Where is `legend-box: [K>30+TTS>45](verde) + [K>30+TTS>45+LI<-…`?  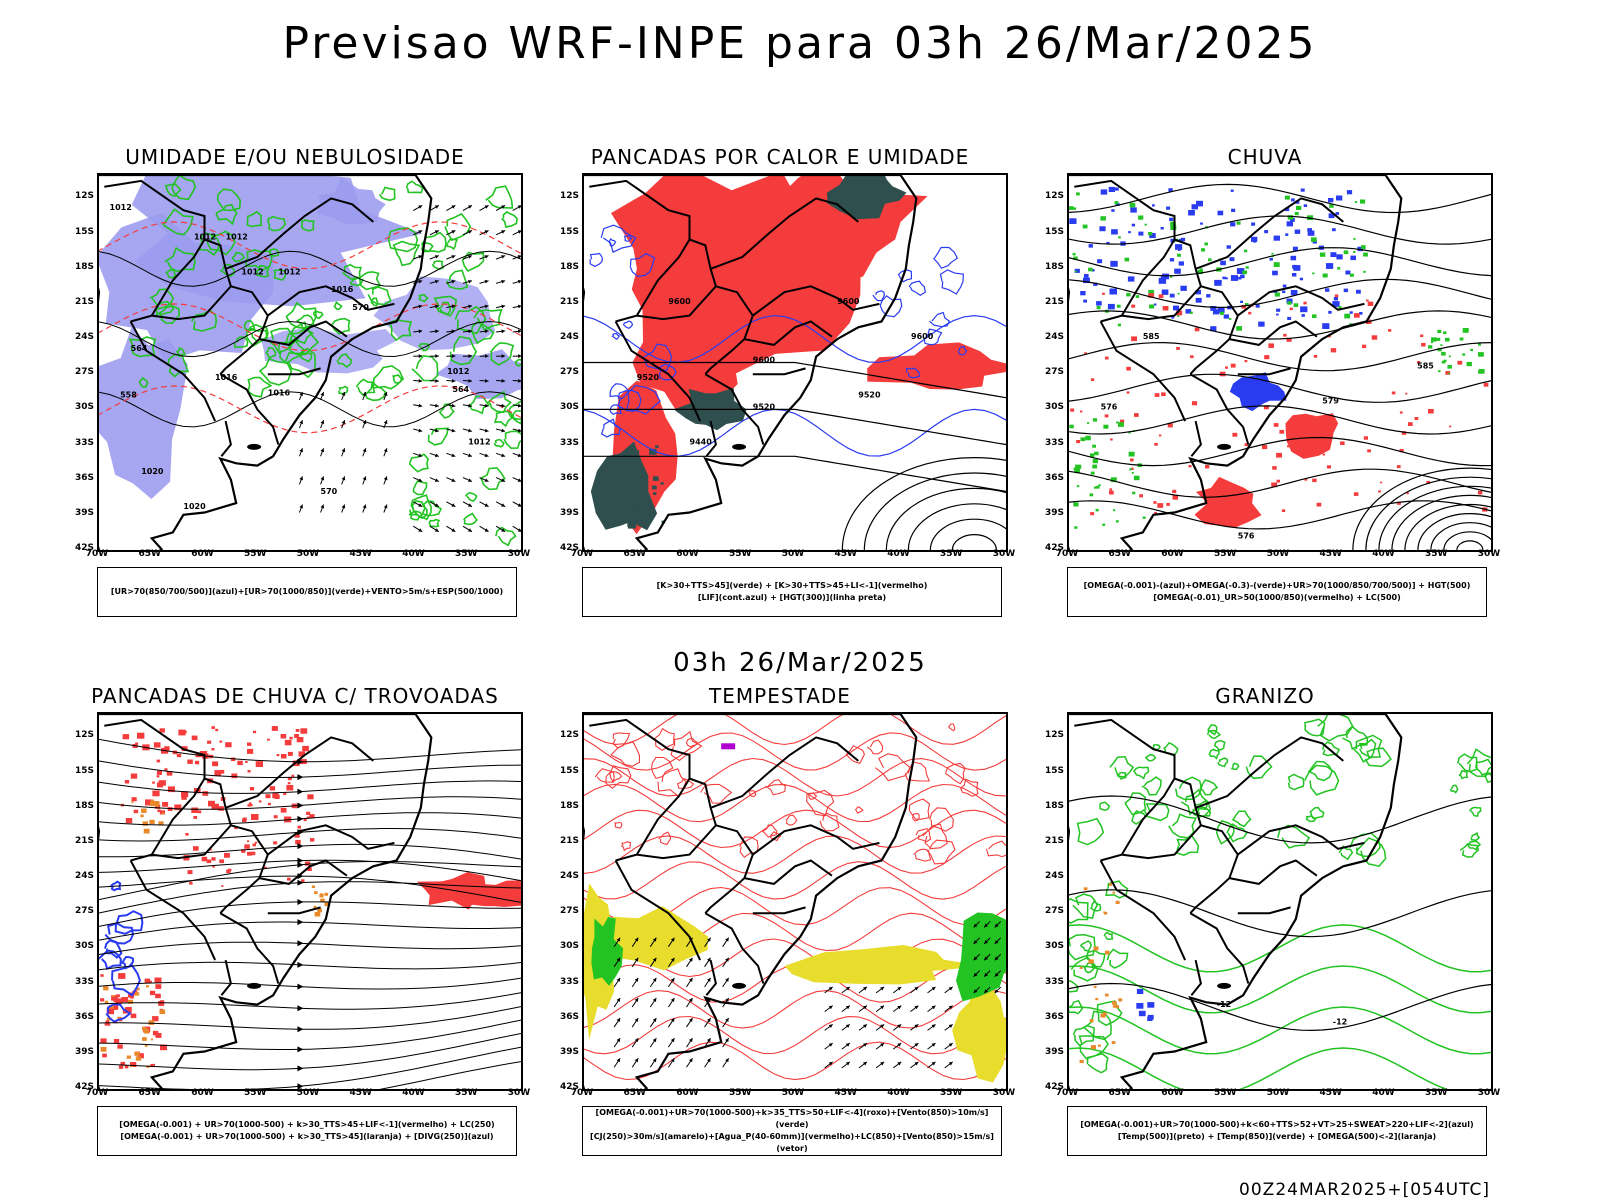 legend-box: [K>30+TTS>45](verde) + [K>30+TTS>45+LI<-… is located at coordinates (792, 592).